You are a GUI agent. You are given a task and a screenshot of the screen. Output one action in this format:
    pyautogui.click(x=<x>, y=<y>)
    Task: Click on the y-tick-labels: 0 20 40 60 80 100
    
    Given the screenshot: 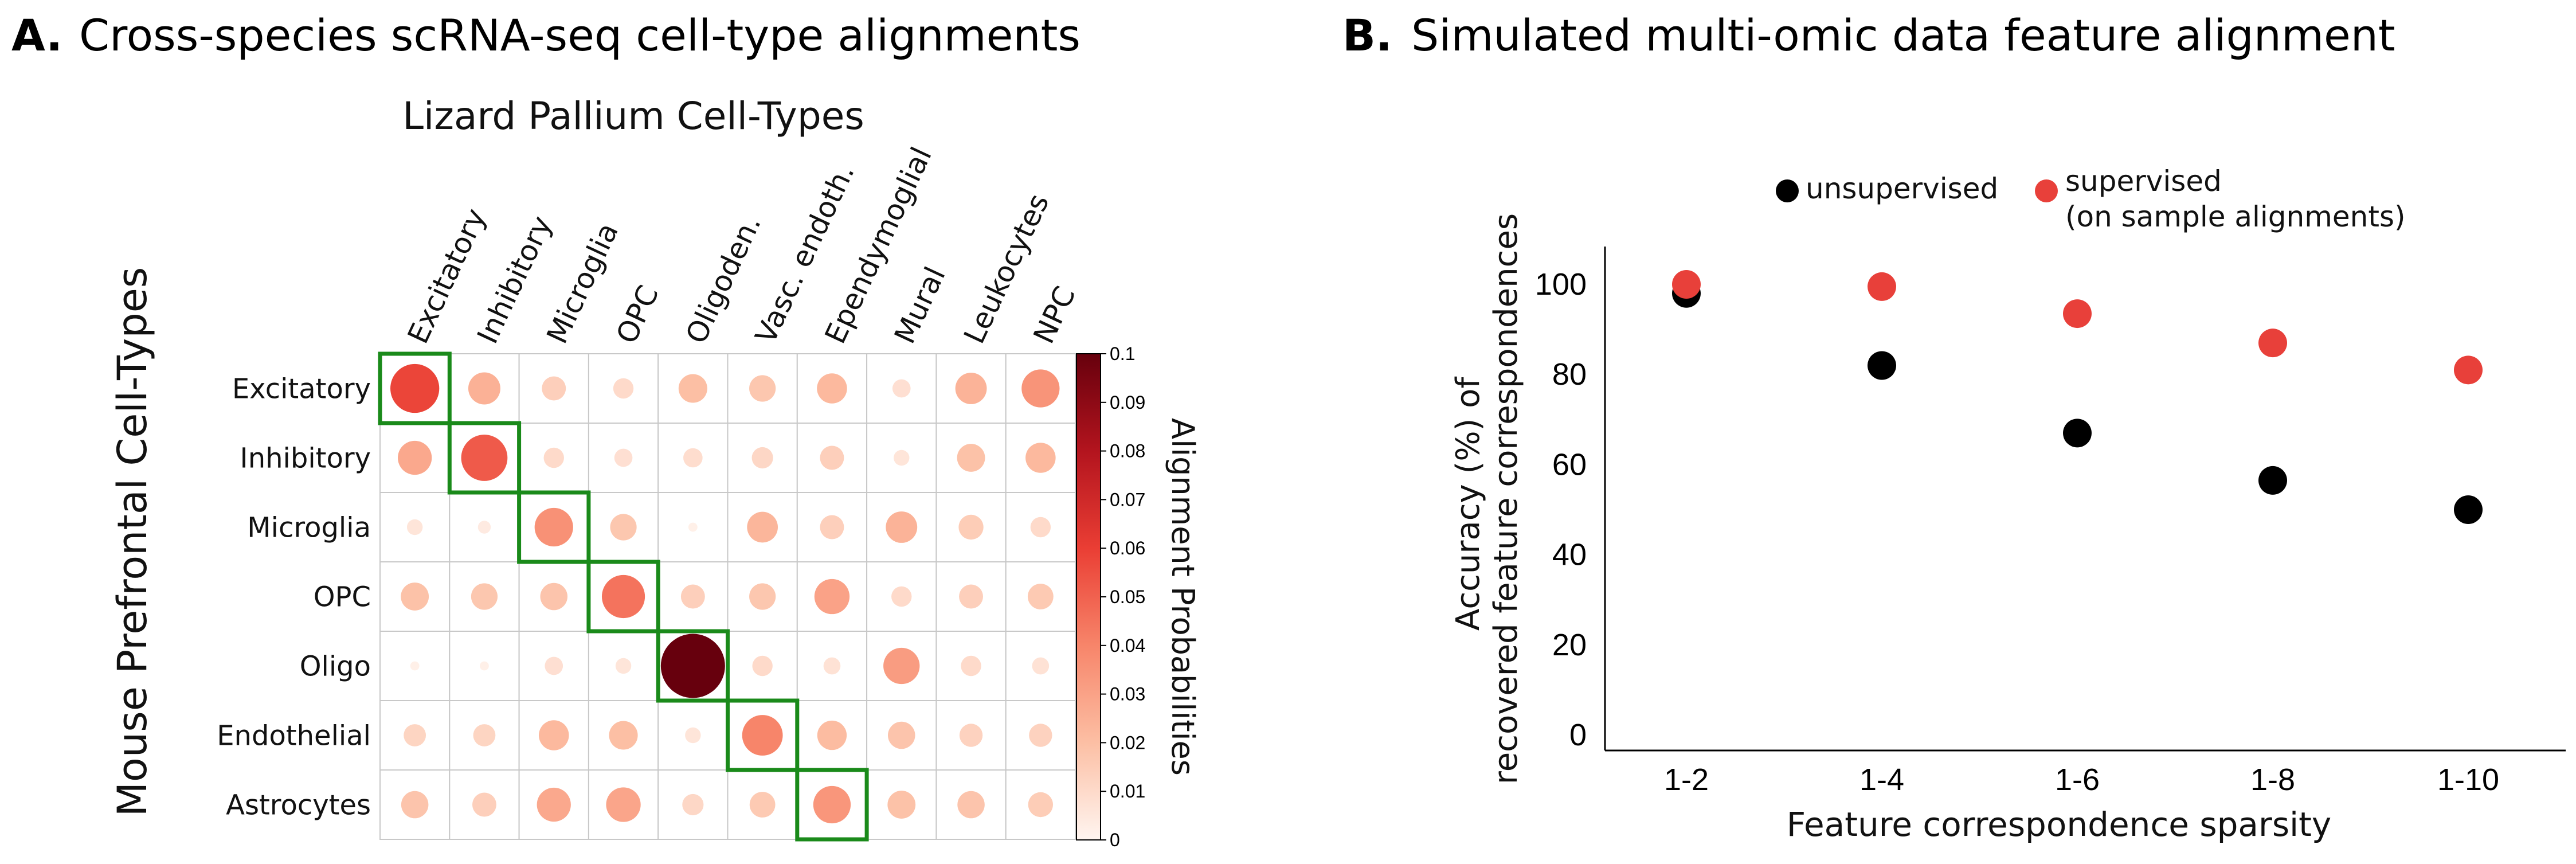 What is the action you would take?
    pyautogui.click(x=1561, y=510)
    